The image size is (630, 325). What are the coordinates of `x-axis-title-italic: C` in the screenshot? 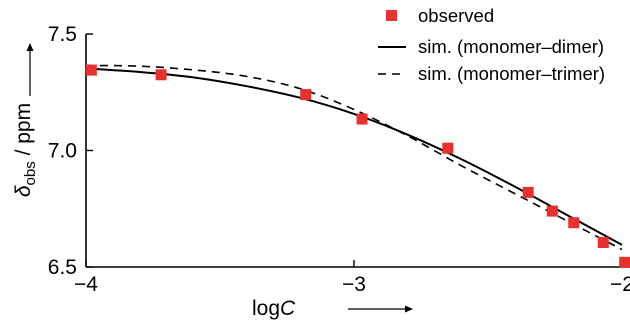 It's located at (288, 308).